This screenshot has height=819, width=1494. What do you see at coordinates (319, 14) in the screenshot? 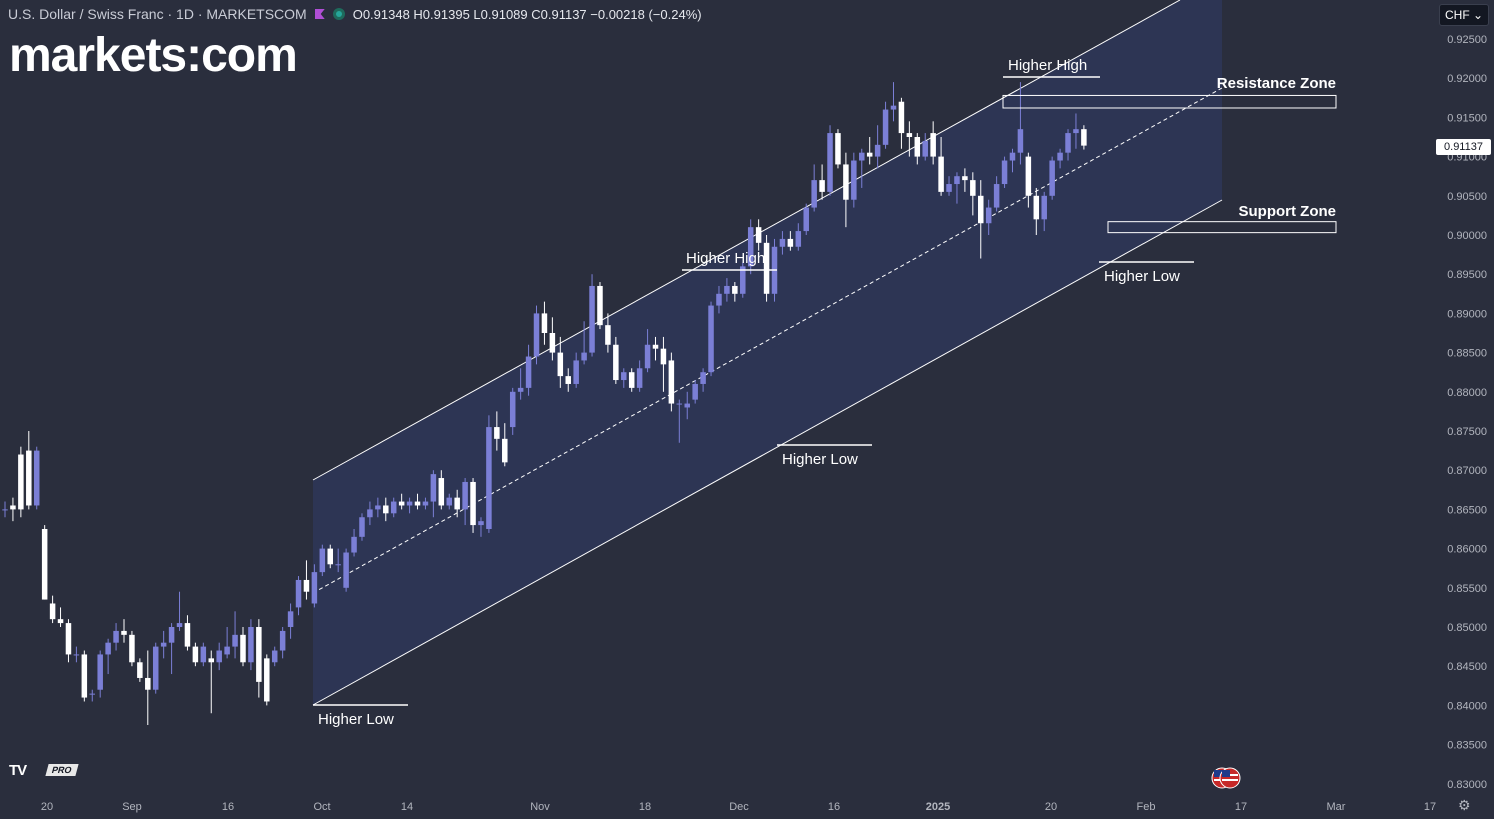
I see `flag-icon` at bounding box center [319, 14].